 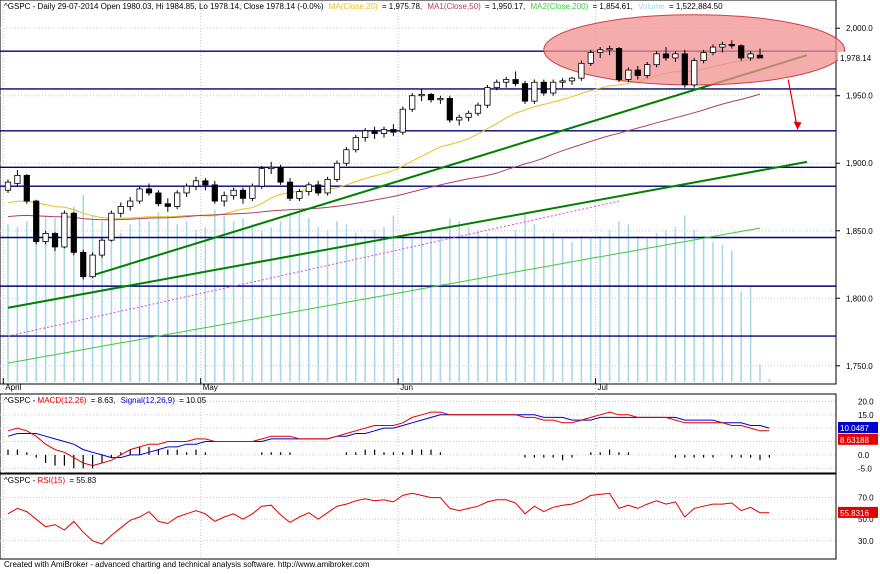 I want to click on rsi-header-prefix: ^GSPC -, so click(x=21, y=480).